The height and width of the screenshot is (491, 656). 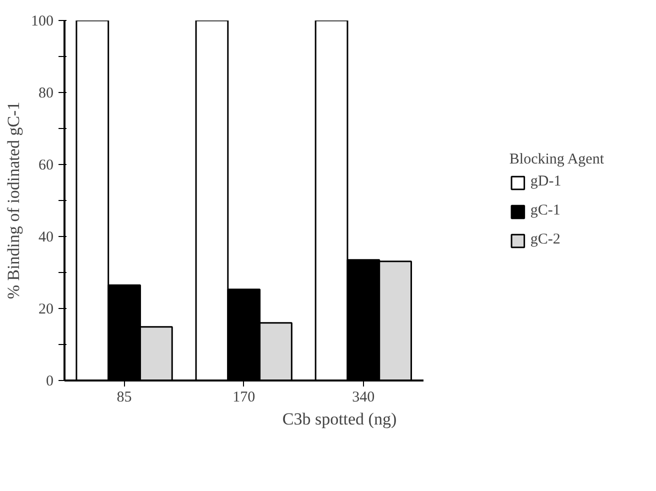 What do you see at coordinates (46, 238) in the screenshot?
I see `y-tick-label: 40` at bounding box center [46, 238].